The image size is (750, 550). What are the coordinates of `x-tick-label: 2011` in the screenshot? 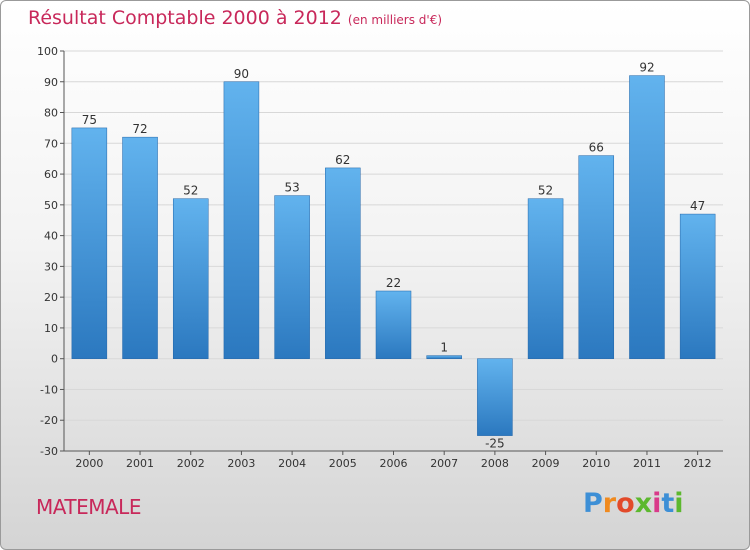 It's located at (647, 463).